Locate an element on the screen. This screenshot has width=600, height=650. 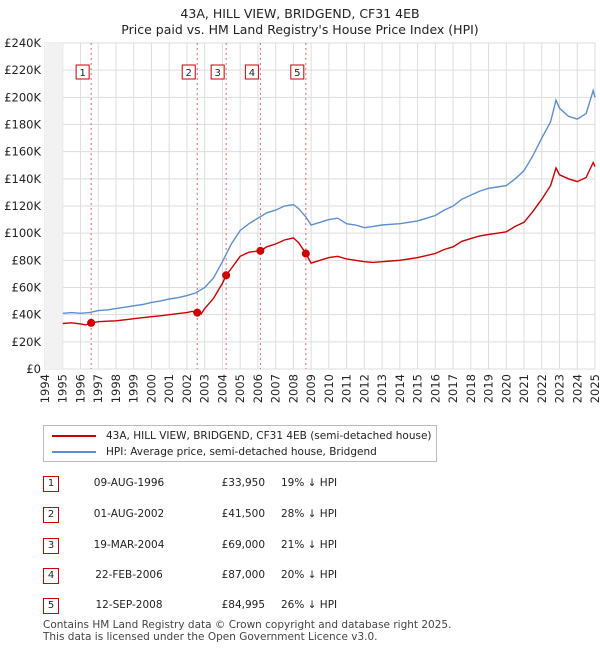
y-tick-label: £240K is located at coordinates (22, 43).